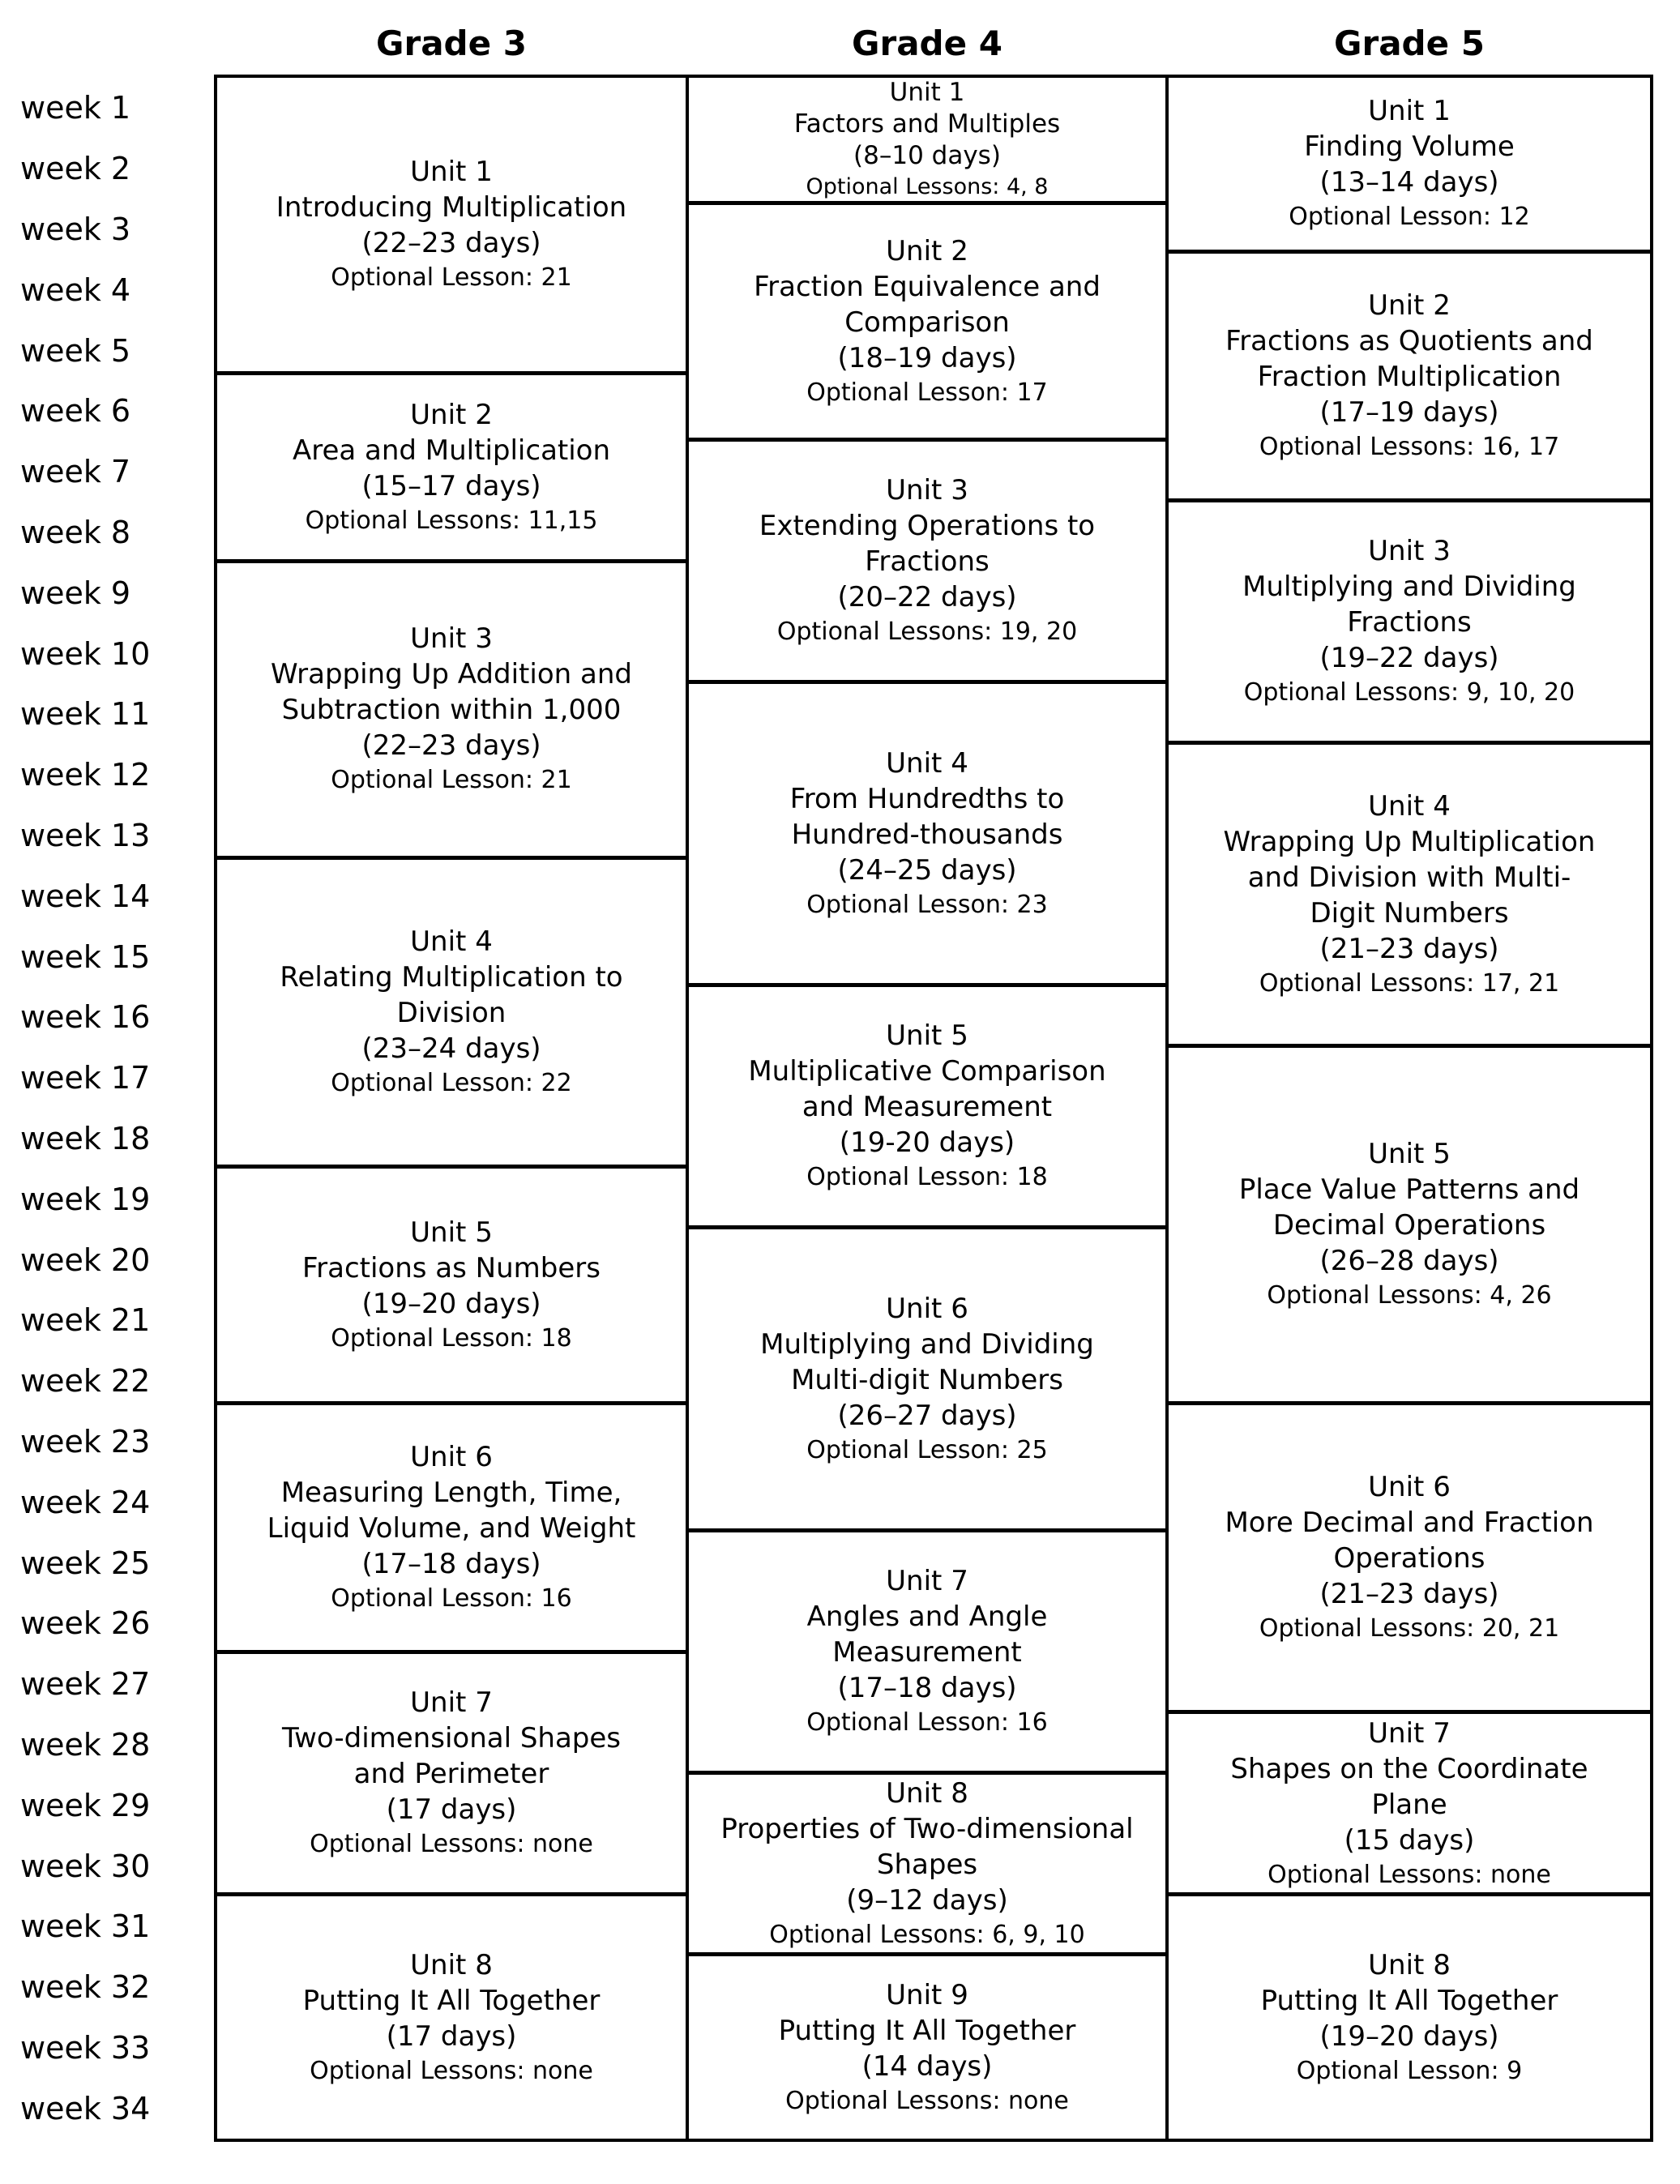 Image resolution: width=1680 pixels, height=2184 pixels. I want to click on unit-title-line: Decimal Operations, so click(1409, 1225).